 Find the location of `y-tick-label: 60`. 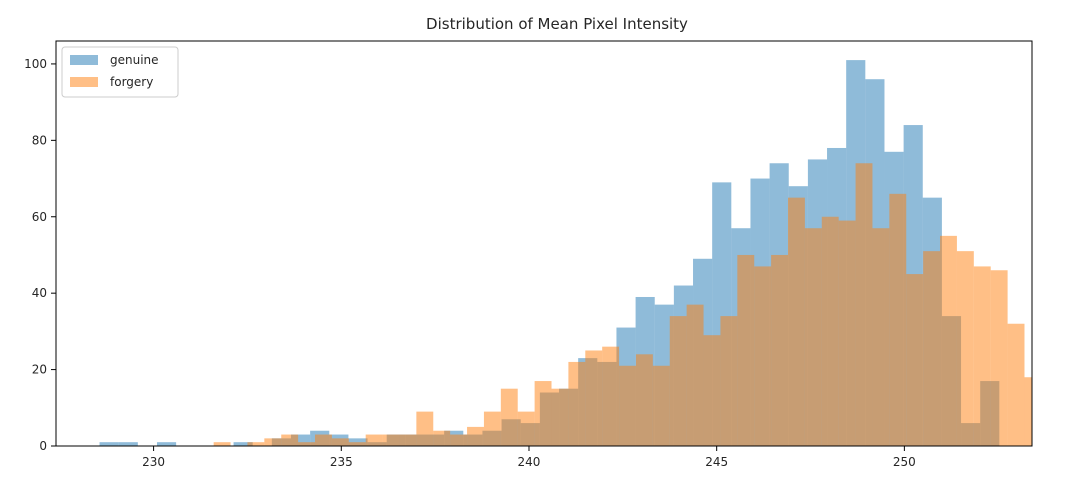

y-tick-label: 60 is located at coordinates (39, 217).